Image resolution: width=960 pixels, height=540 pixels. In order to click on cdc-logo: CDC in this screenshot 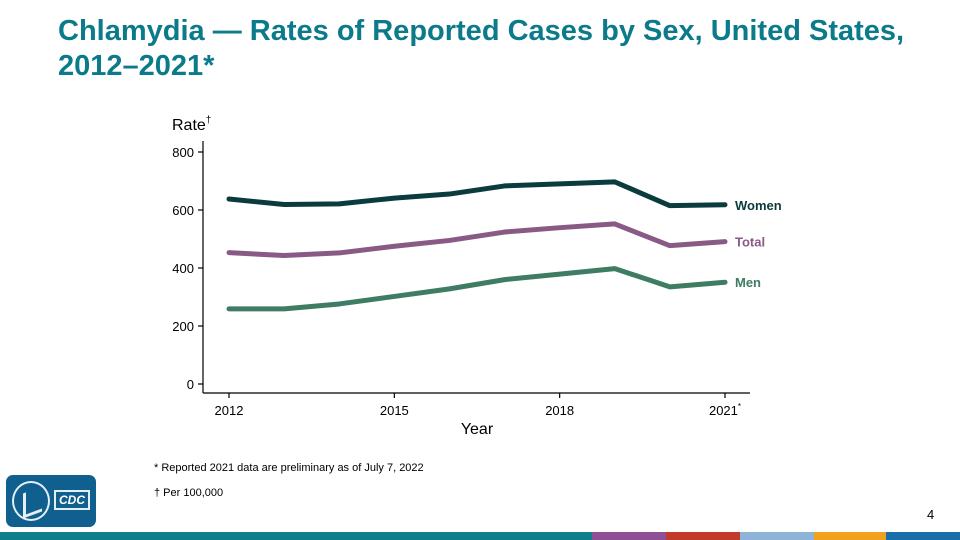, I will do `click(51, 501)`.